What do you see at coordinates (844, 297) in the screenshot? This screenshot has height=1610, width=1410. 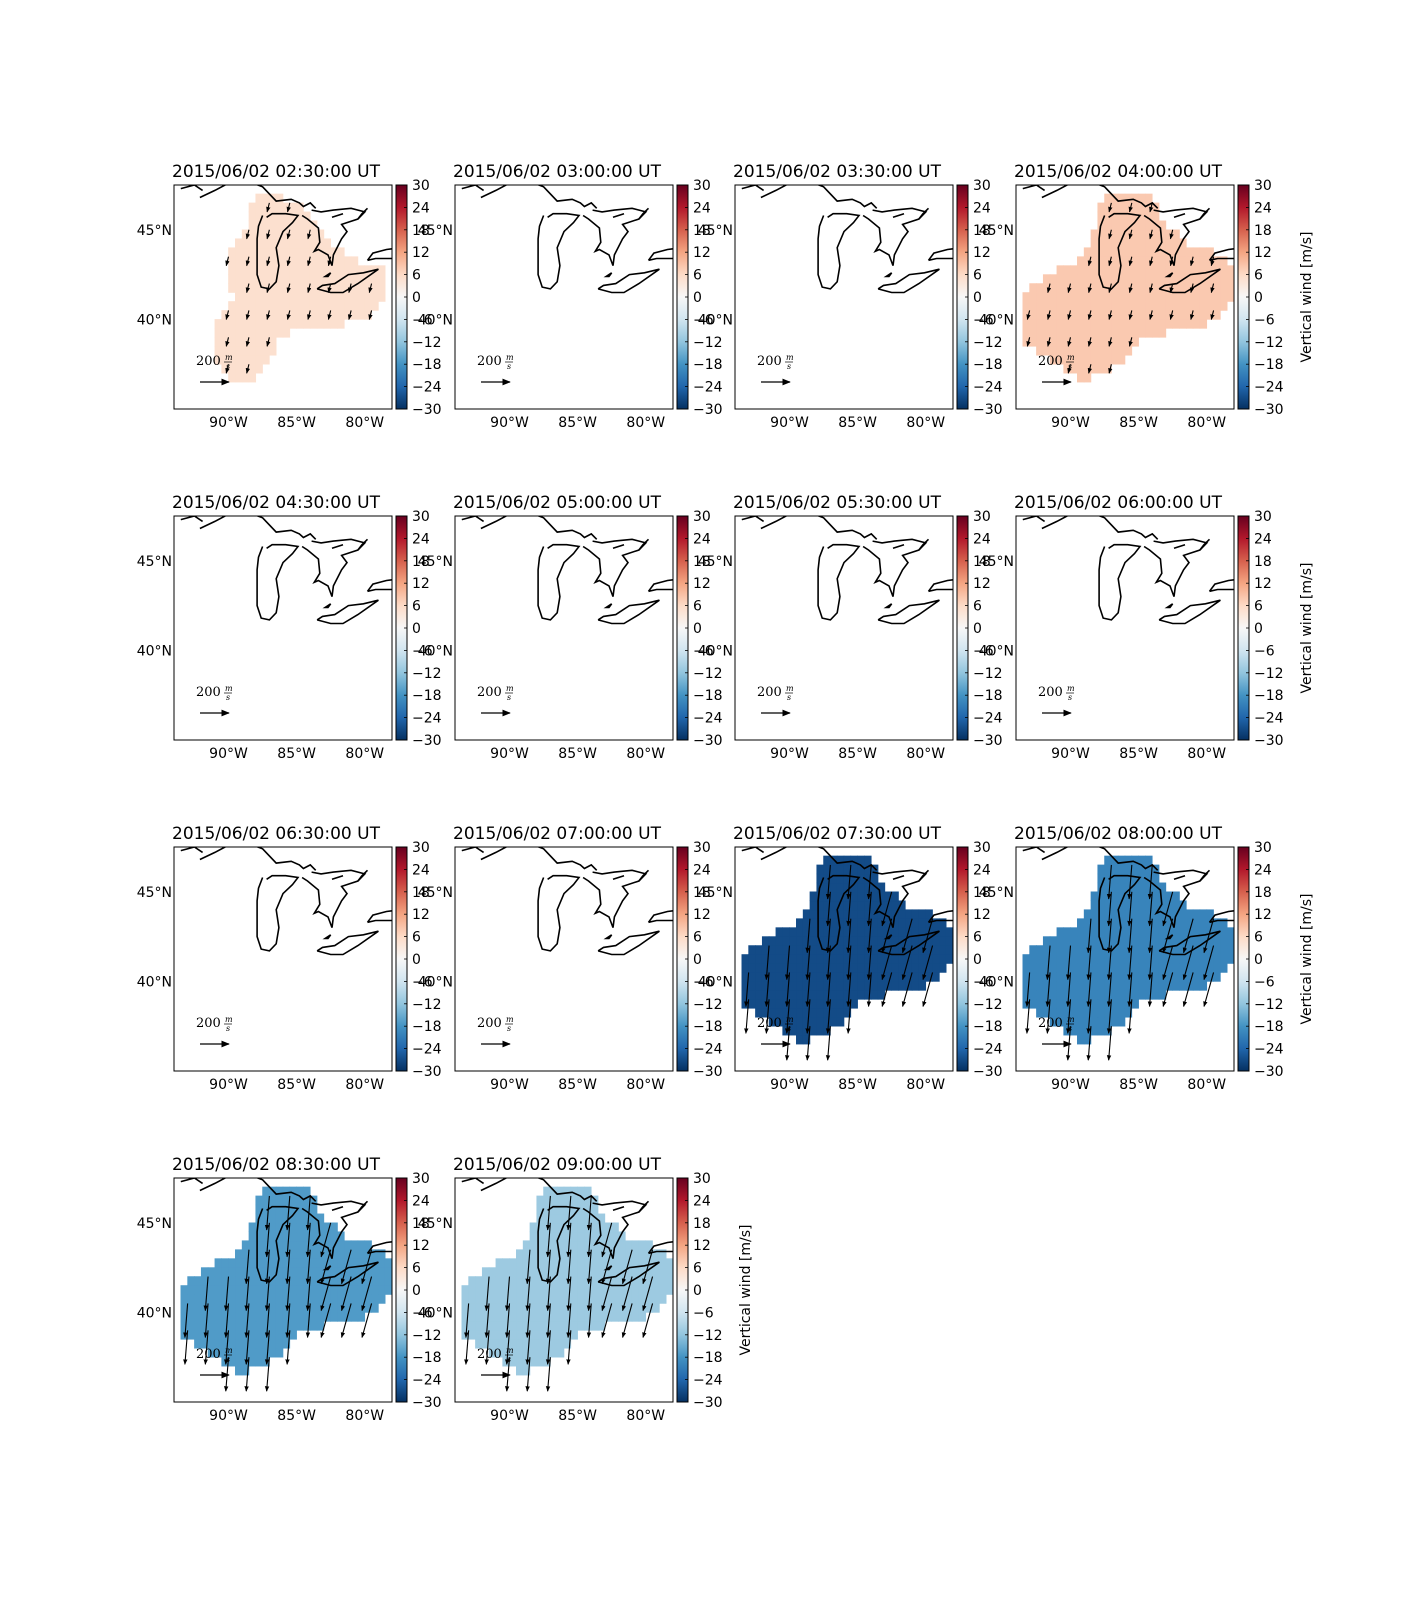 I see `axes-frame` at bounding box center [844, 297].